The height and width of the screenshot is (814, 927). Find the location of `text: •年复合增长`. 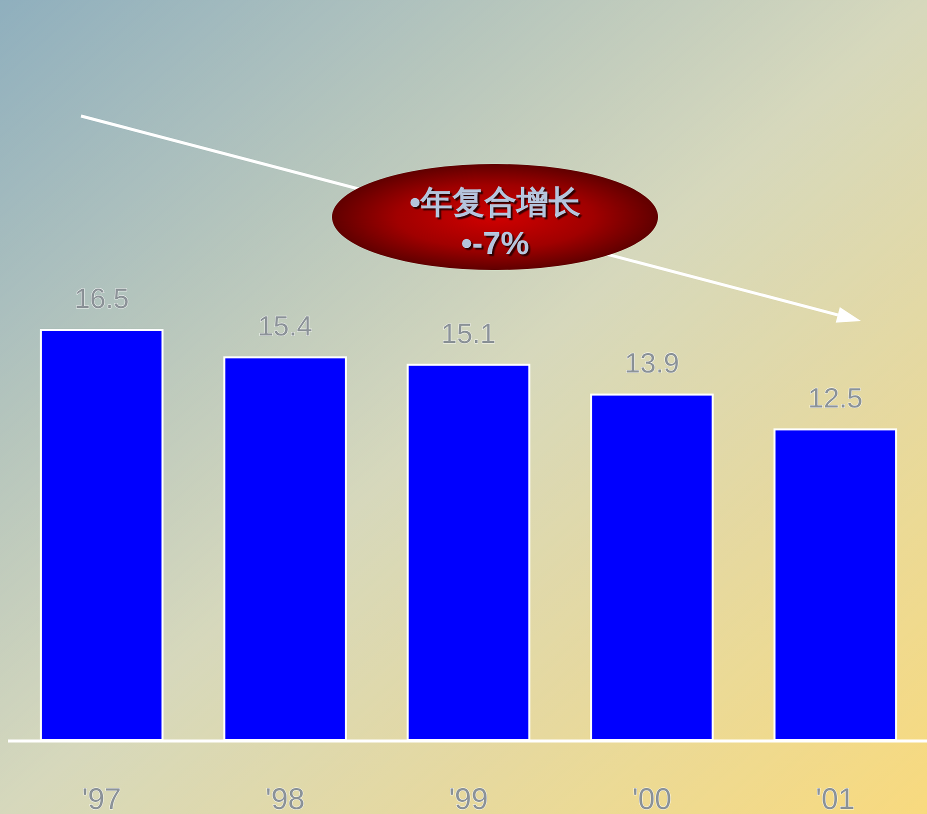

text: •年复合增长 is located at coordinates (495, 202).